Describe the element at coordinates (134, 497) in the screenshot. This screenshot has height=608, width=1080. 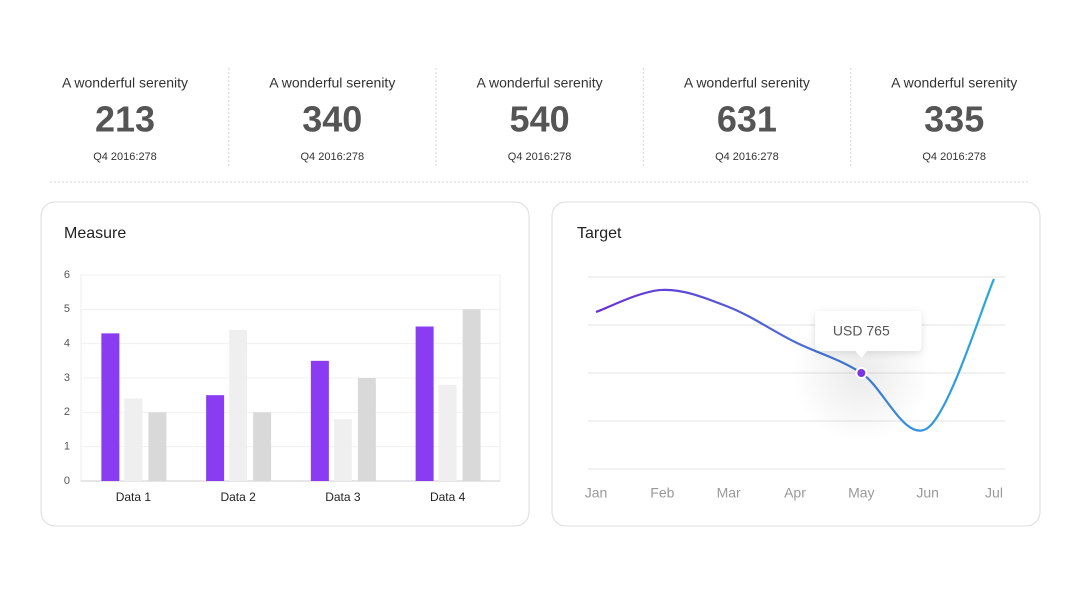
I see `x-tick-label: Data 1` at that location.